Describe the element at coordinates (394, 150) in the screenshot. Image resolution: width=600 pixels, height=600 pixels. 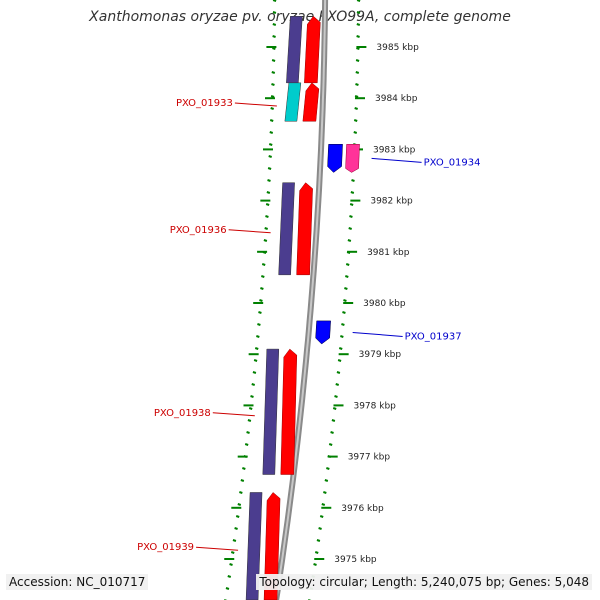
I see `tick-label: 3983 kbp` at that location.